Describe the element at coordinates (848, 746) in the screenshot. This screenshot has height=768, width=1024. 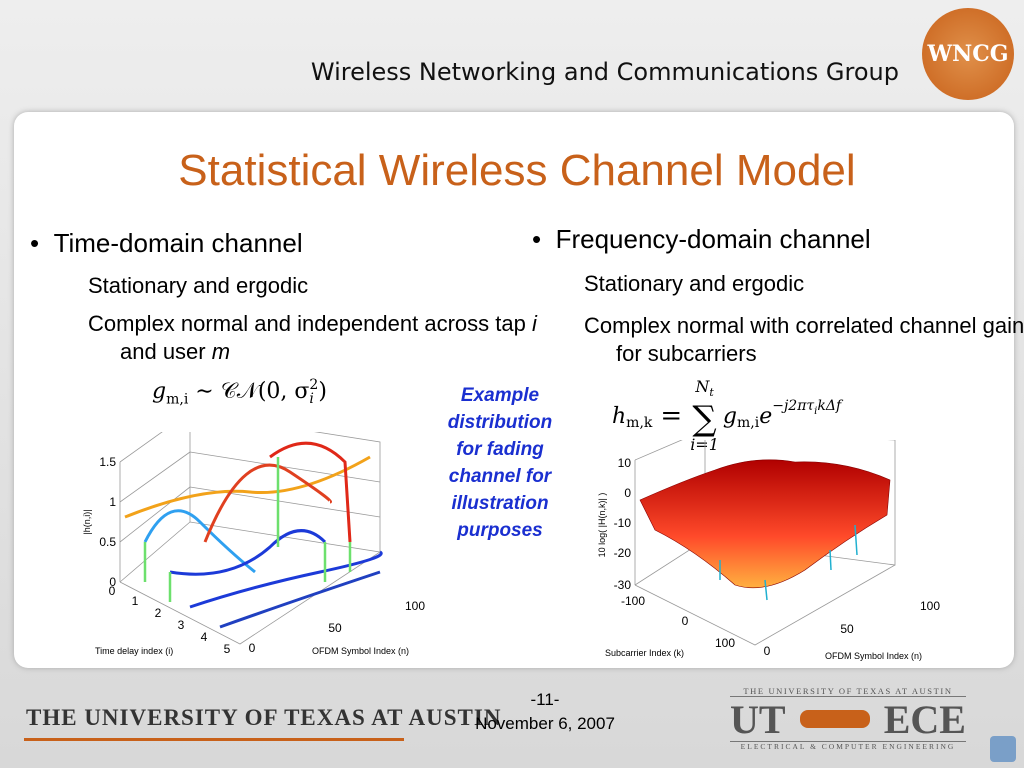
I see `logo-bottom: ELECTRICAL & COMPUTER ENGINEERING` at that location.